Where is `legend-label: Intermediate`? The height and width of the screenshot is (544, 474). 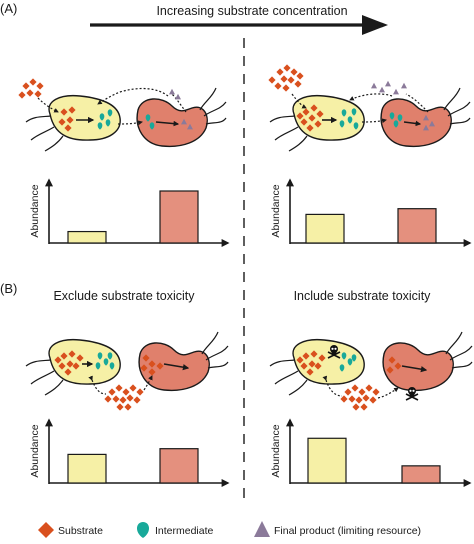
legend-label: Intermediate is located at coordinates (184, 531).